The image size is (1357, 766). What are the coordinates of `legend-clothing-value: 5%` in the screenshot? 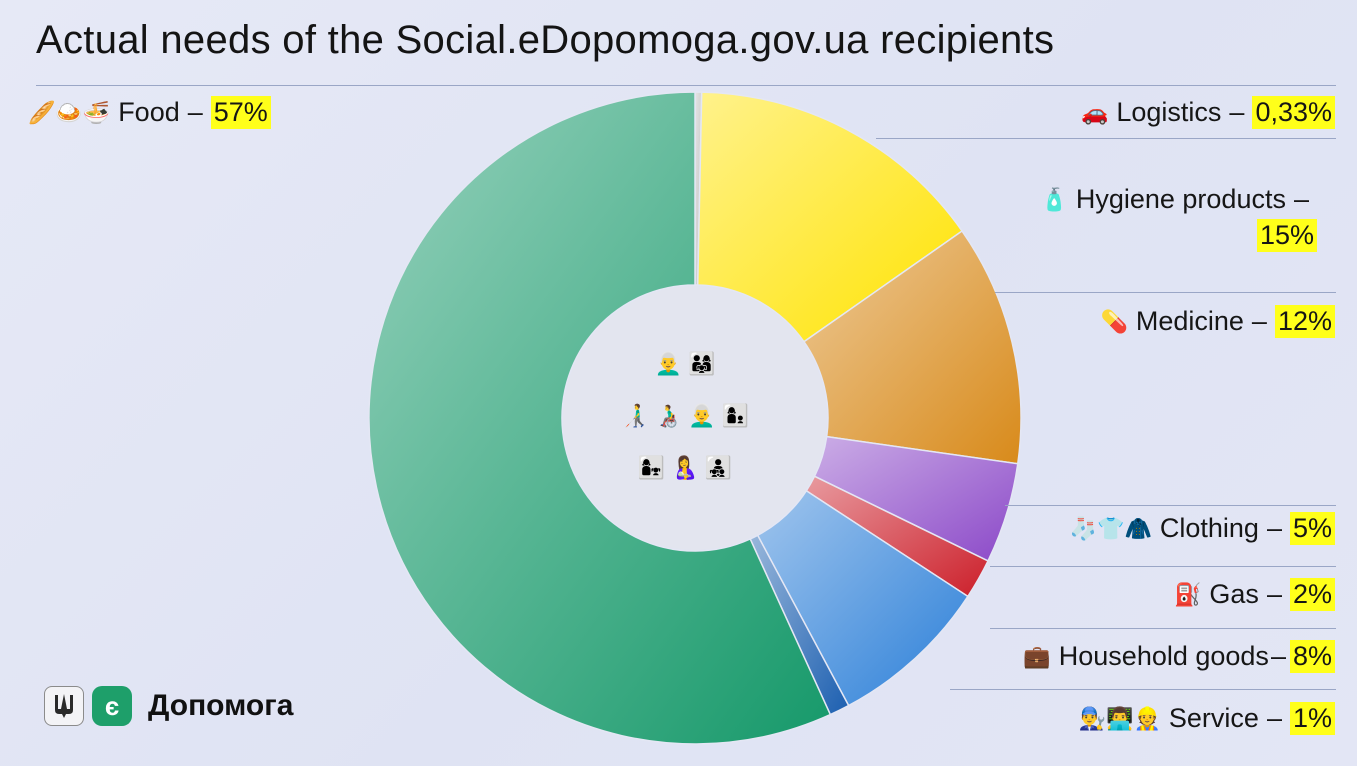 It's located at (1312, 528).